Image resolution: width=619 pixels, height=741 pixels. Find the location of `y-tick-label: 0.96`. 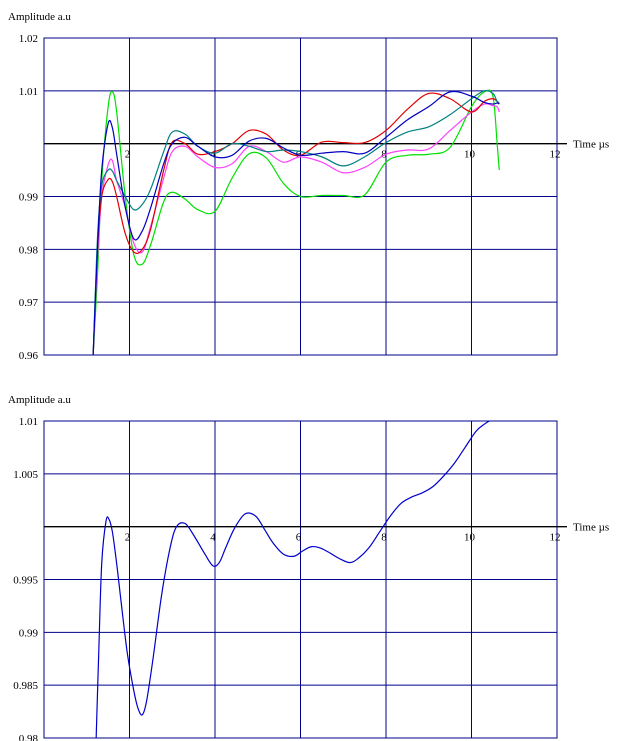

y-tick-label: 0.96 is located at coordinates (29, 356).